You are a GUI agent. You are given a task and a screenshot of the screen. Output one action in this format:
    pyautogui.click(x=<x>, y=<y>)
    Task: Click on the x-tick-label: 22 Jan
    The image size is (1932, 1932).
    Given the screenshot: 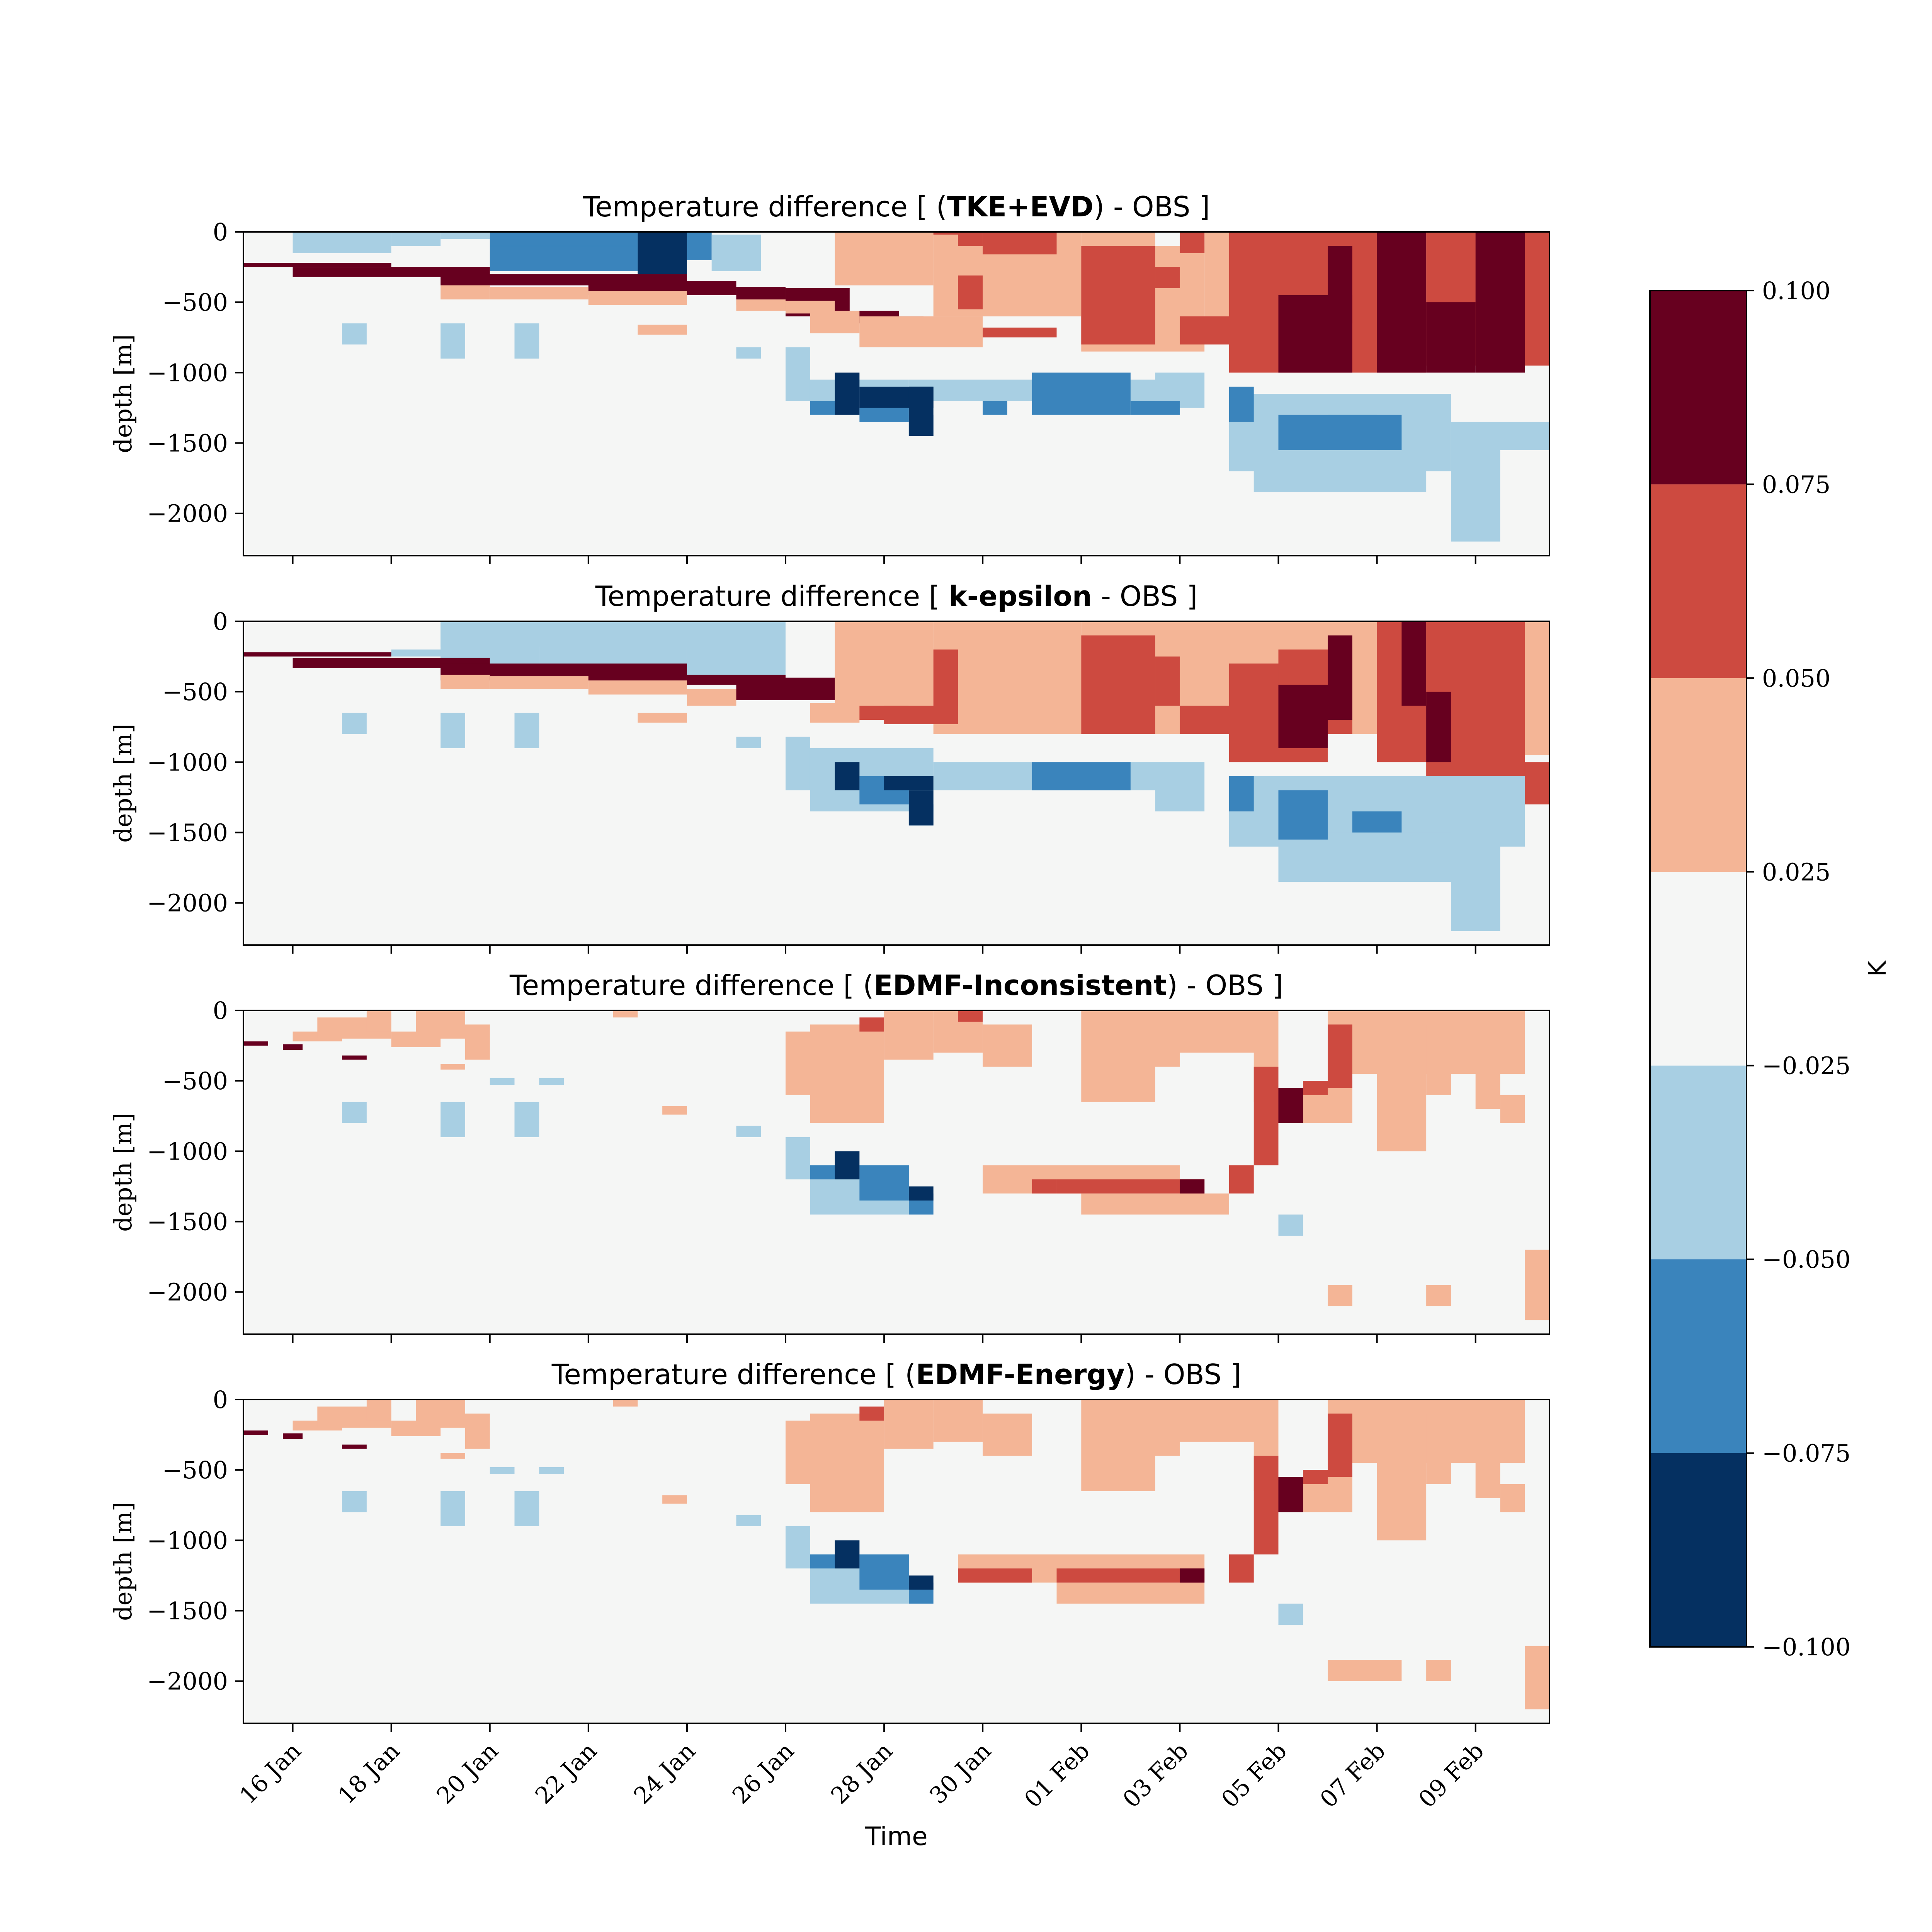 What is the action you would take?
    pyautogui.click(x=566, y=1773)
    